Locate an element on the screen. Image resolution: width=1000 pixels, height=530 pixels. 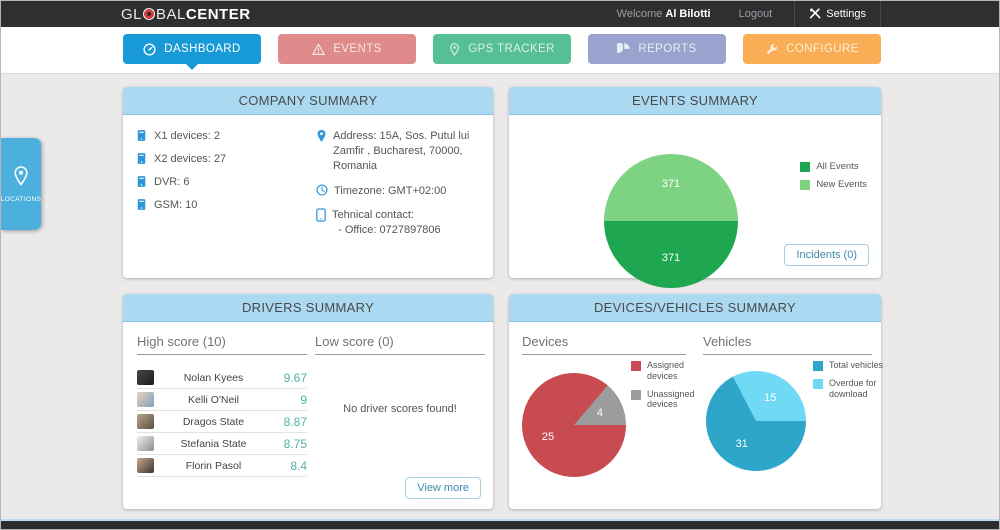
side-tab-label: LOCATIONS is located at coordinates (21, 199).